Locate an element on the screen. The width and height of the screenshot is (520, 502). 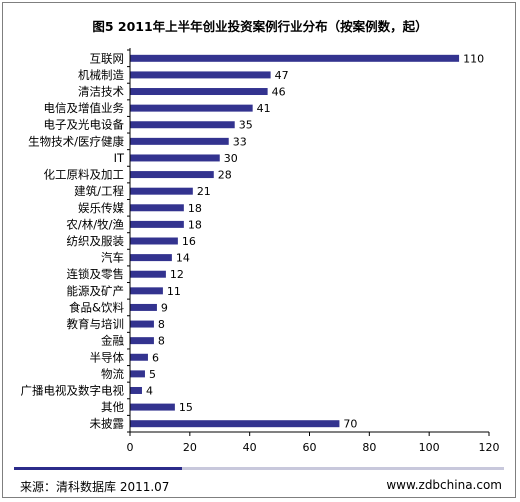
category-label: IT is located at coordinates (119, 158).